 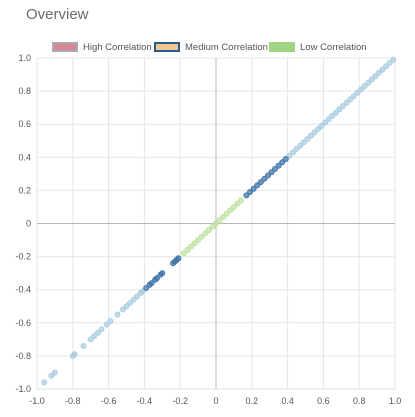 I want to click on legend-label-high: High Correlation, so click(x=117, y=47).